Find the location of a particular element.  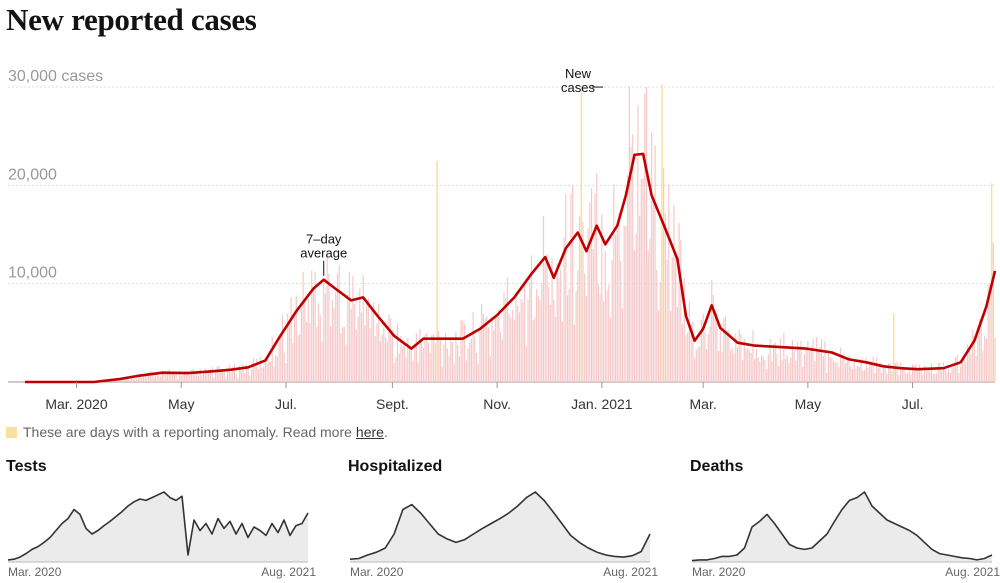

y-tick-label: 10,000 is located at coordinates (32, 273).